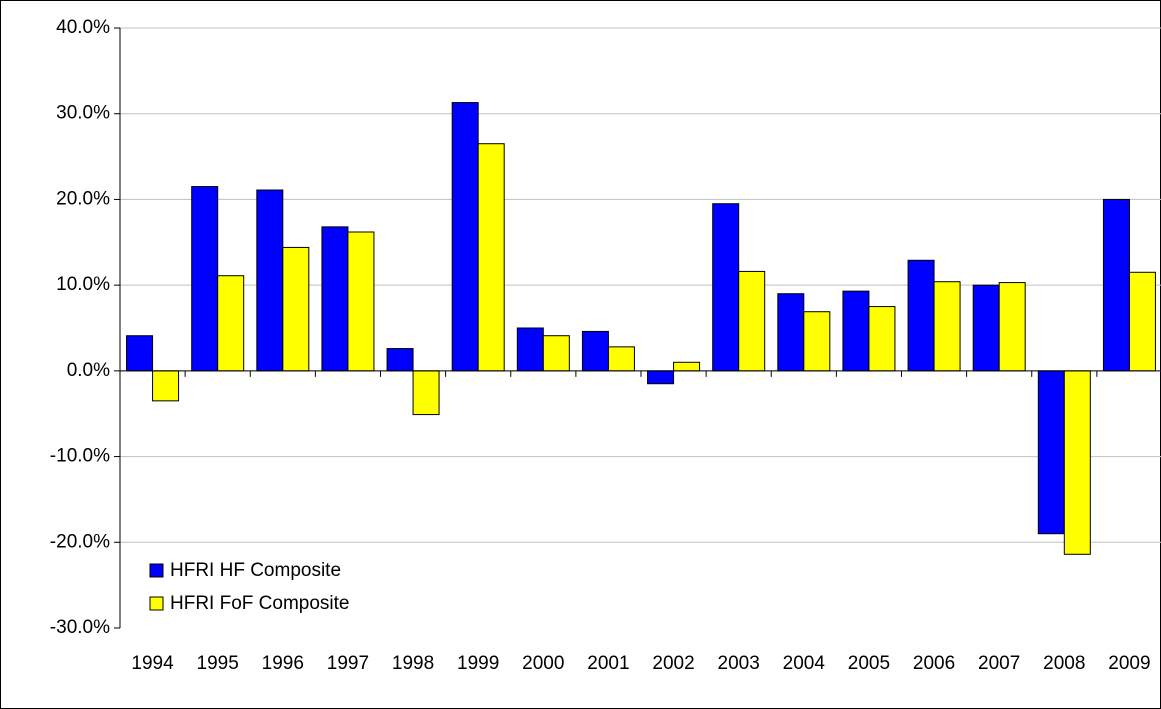 This screenshot has width=1161, height=709. I want to click on x-tick-label: 2000, so click(543, 663).